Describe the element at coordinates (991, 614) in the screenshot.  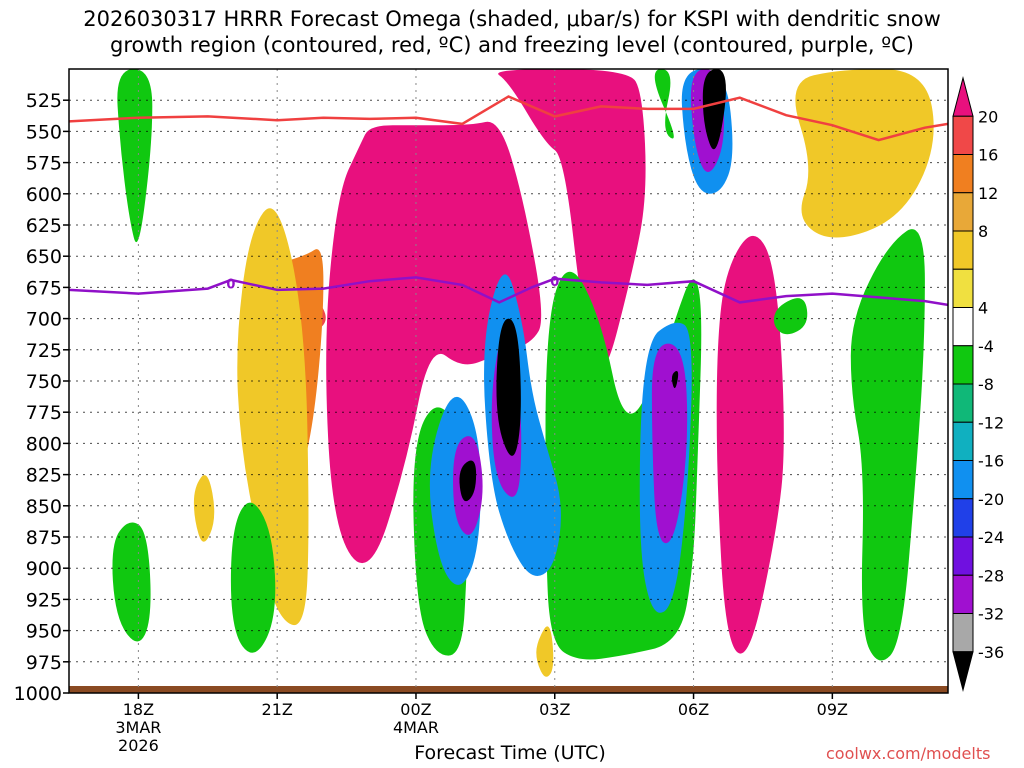
I see `colorbar-label-12: -32` at that location.